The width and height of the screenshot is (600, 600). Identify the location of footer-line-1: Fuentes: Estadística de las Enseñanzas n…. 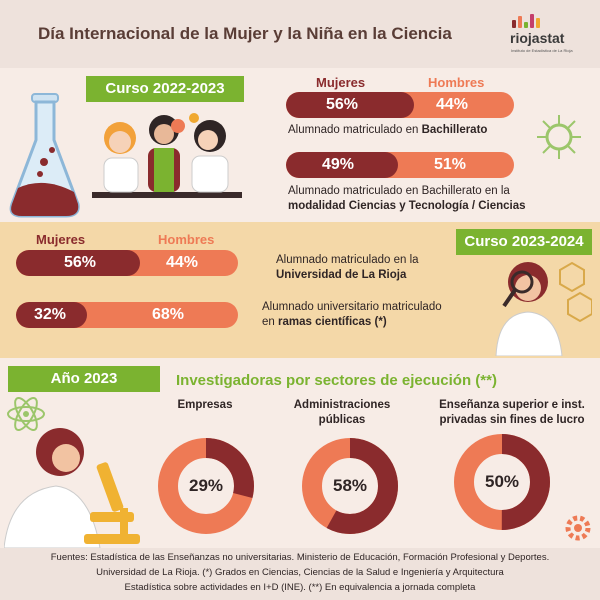
(300, 557).